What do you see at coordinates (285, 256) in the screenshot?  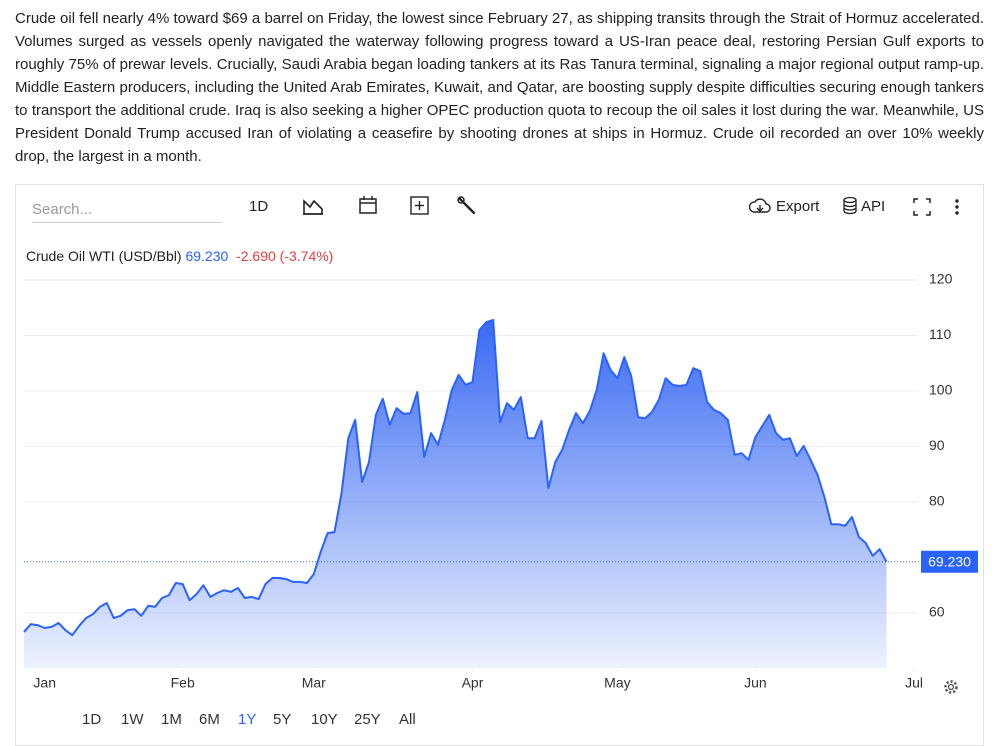 I see `price-change: -2.690 (-3.74%)` at bounding box center [285, 256].